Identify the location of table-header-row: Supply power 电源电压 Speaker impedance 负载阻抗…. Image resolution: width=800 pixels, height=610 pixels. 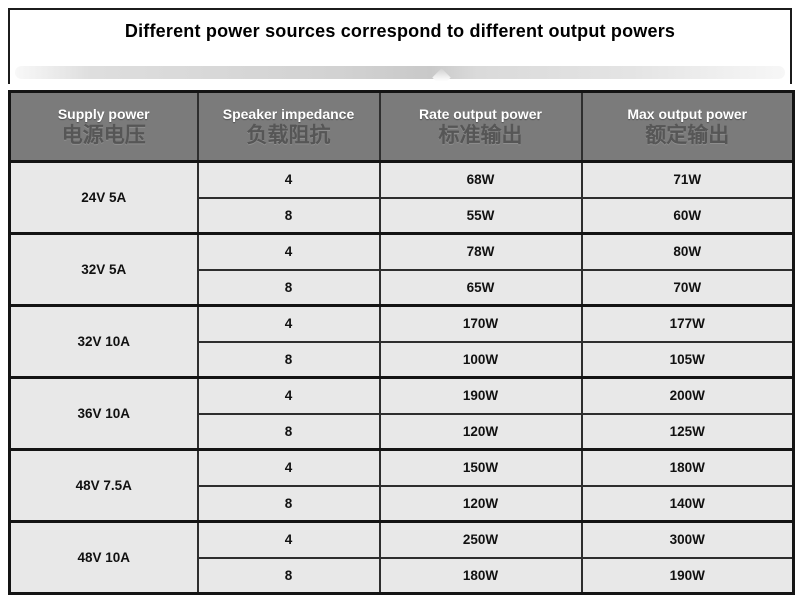
(401, 126).